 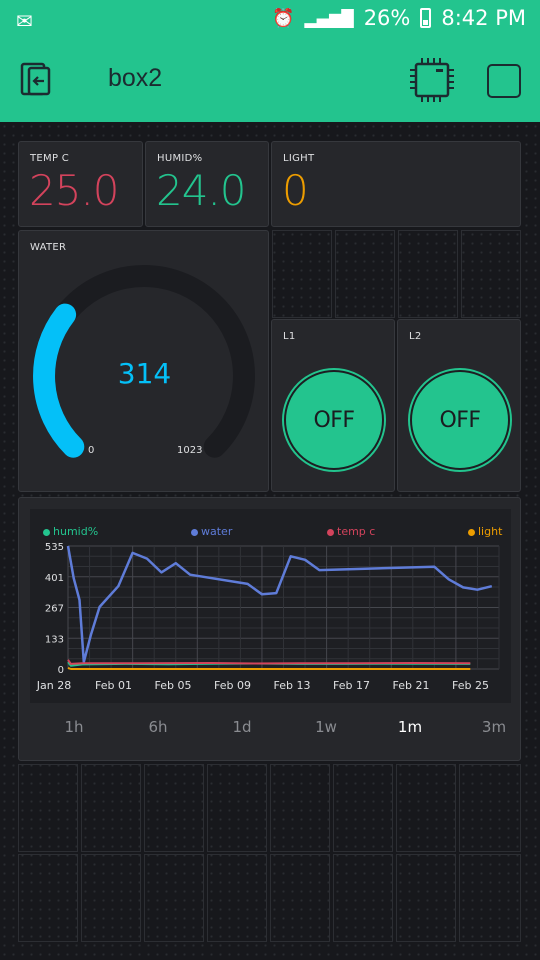 What do you see at coordinates (411, 685) in the screenshot?
I see `x-tick-label: Feb 21` at bounding box center [411, 685].